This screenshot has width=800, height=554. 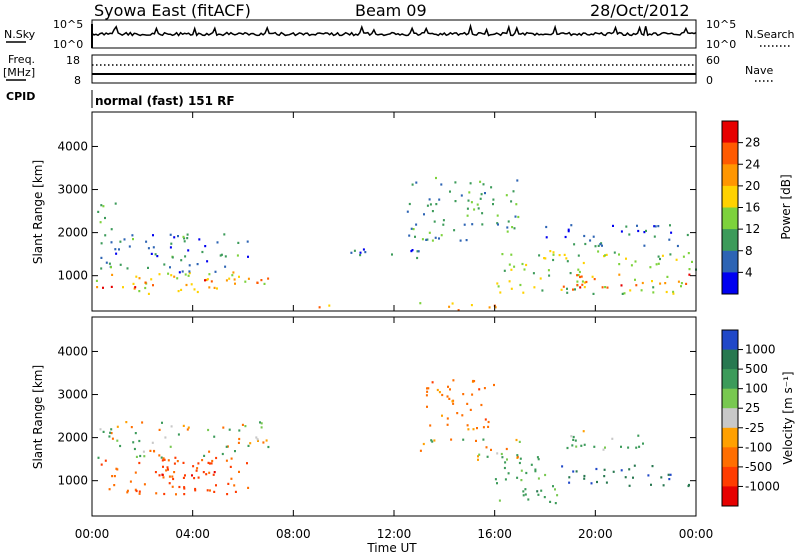 I want to click on freq-left-tick-top: 18, so click(x=73, y=60).